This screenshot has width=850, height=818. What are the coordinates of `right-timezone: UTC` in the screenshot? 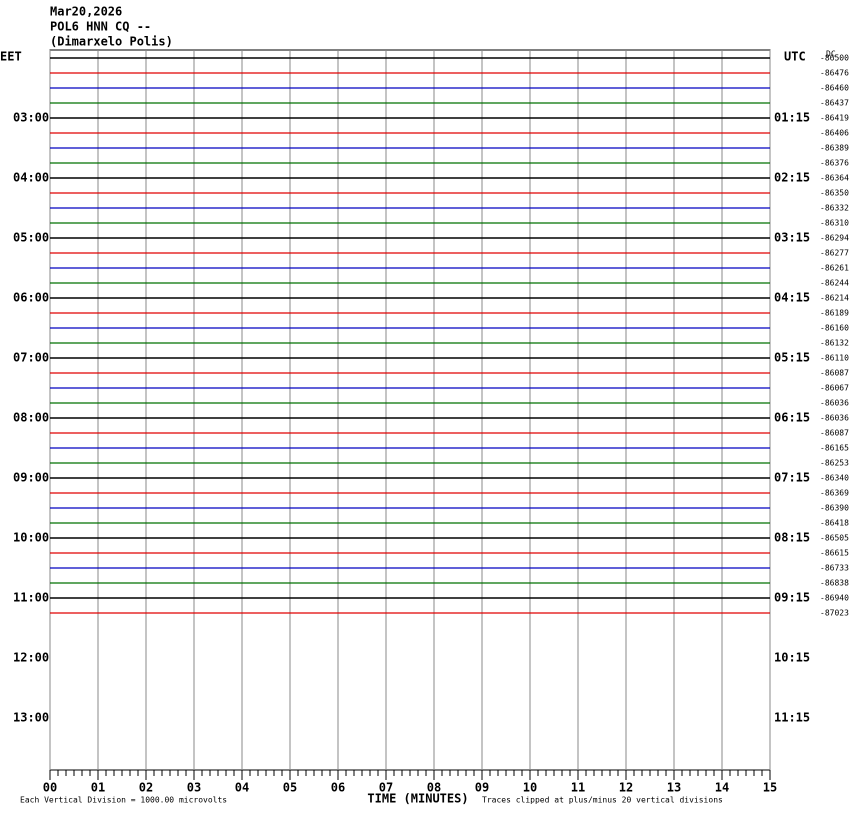 It's located at (795, 57).